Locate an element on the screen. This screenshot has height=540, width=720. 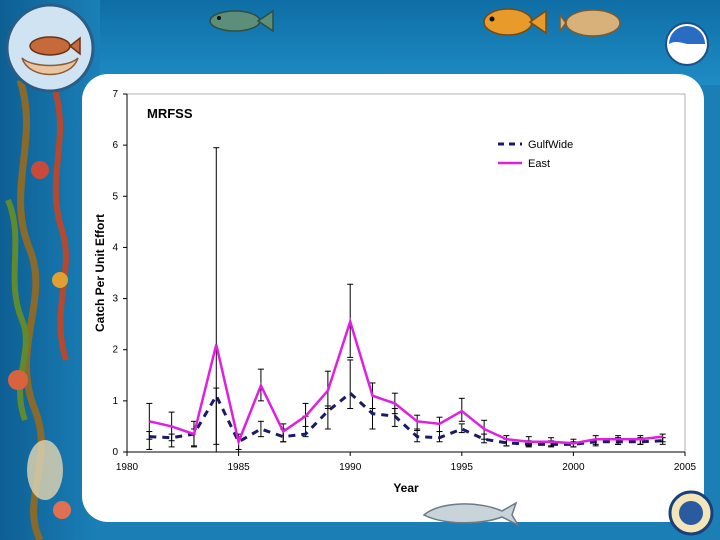
series-gulfwide is located at coordinates (406, 404).